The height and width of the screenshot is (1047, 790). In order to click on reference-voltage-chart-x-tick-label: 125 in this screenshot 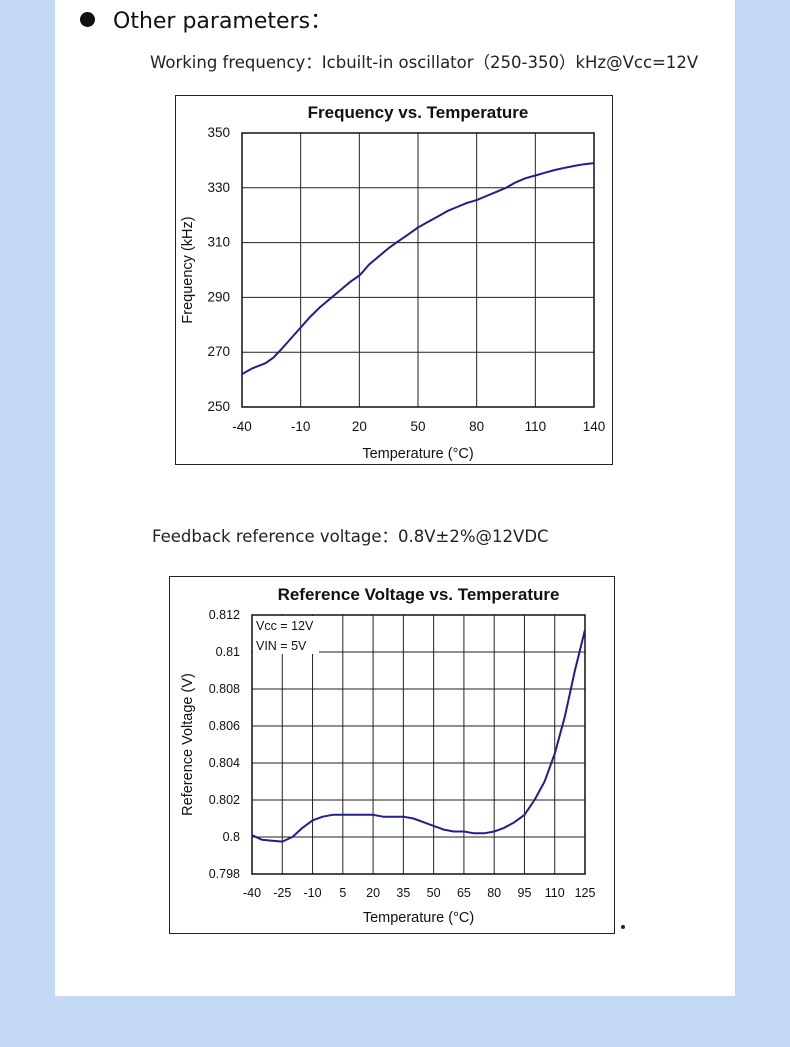, I will do `click(585, 893)`.